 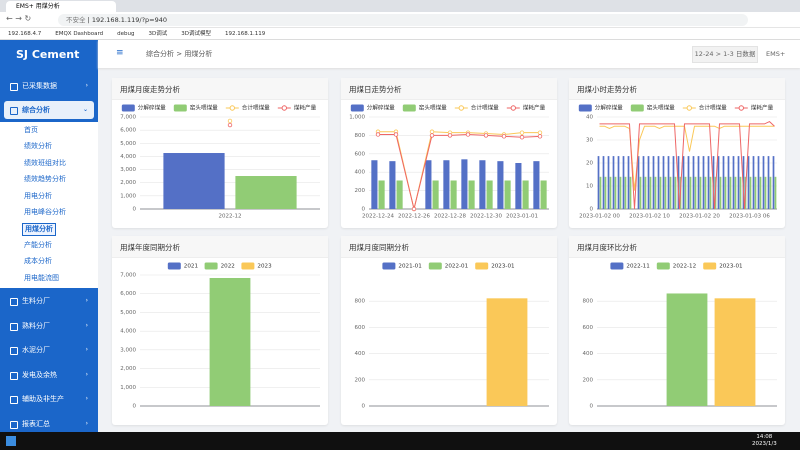 I want to click on x-tick-label: 2022-12-30, so click(x=486, y=217).